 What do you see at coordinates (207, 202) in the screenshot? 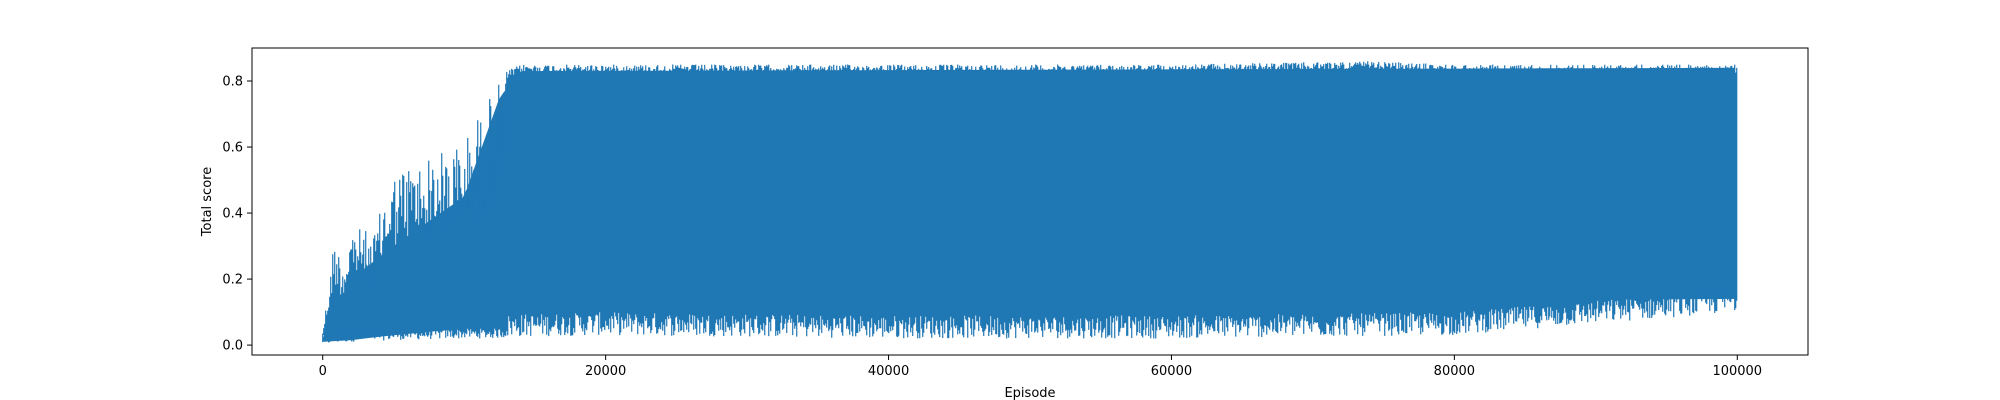
I see `y-axis-label: Total score` at bounding box center [207, 202].